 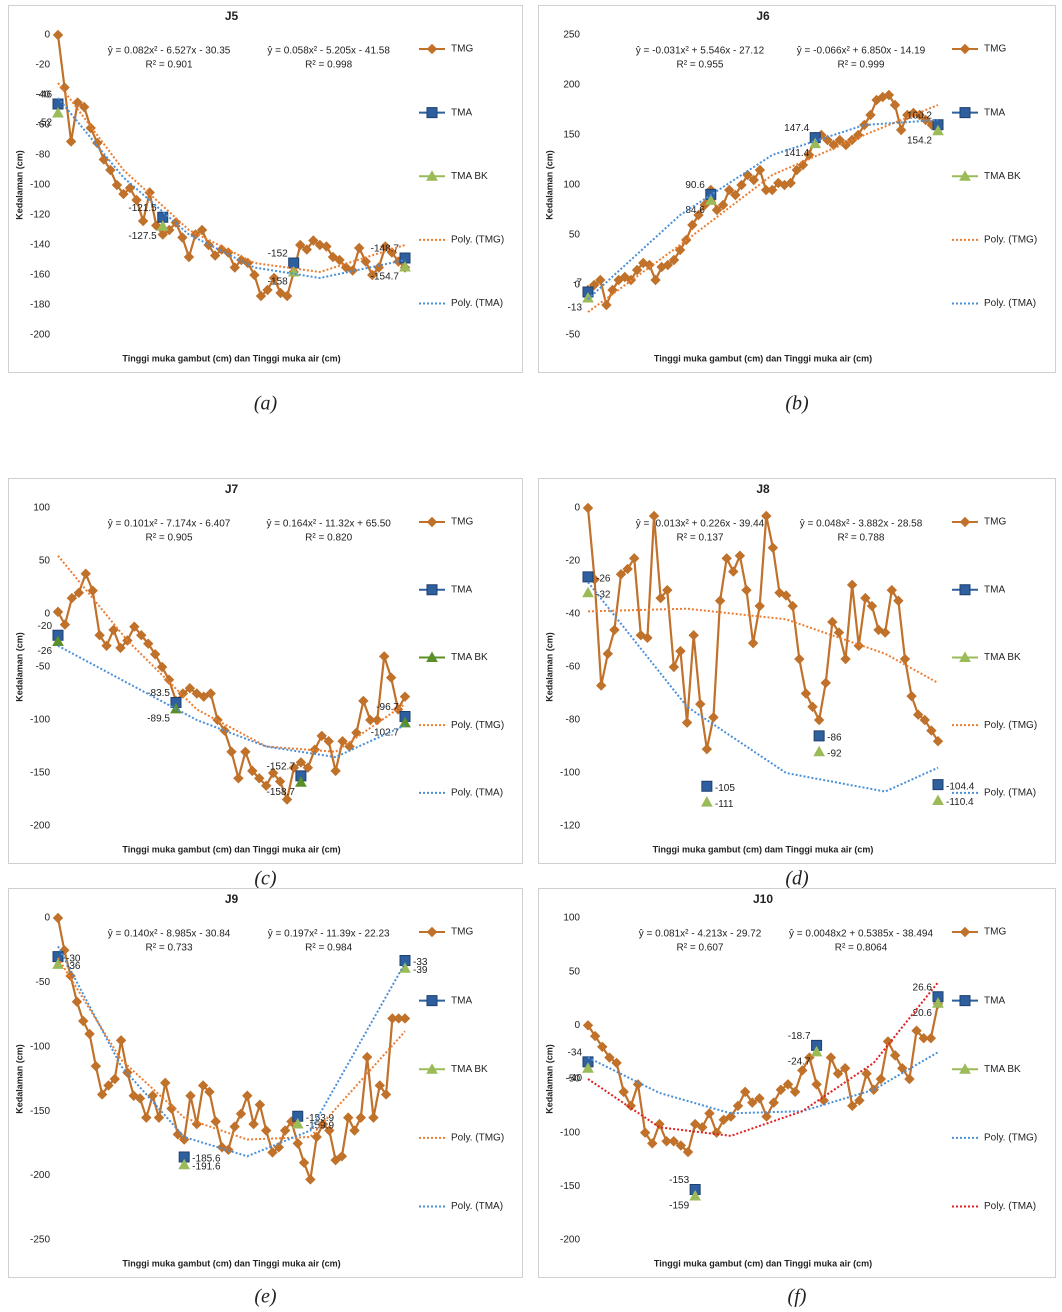 What do you see at coordinates (725, 788) in the screenshot?
I see `data-label: -105` at bounding box center [725, 788].